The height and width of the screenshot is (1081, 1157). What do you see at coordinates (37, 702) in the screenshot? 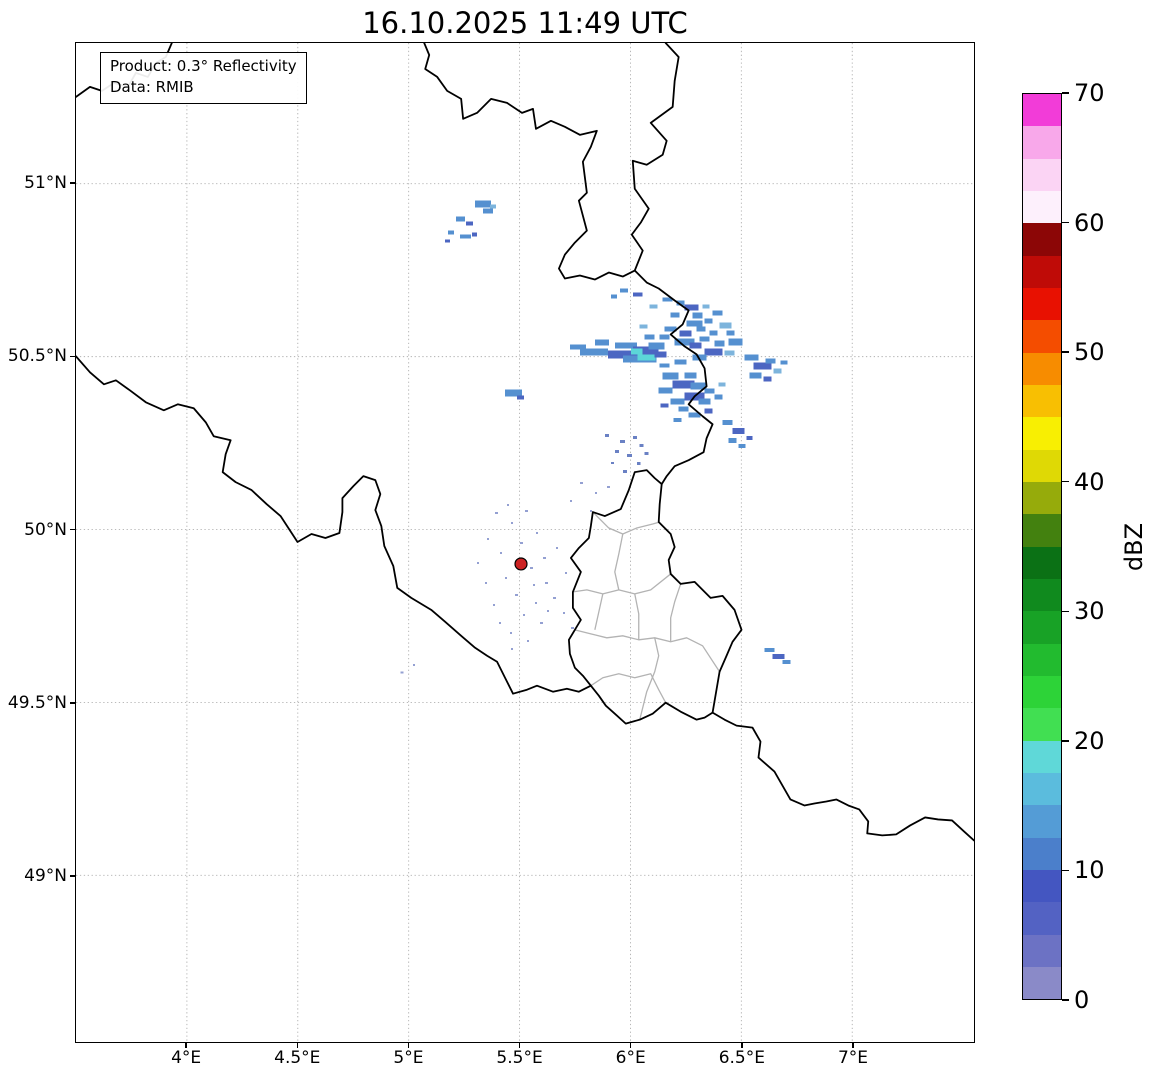
I see `y-tick-label: 49.5°N` at bounding box center [37, 702].